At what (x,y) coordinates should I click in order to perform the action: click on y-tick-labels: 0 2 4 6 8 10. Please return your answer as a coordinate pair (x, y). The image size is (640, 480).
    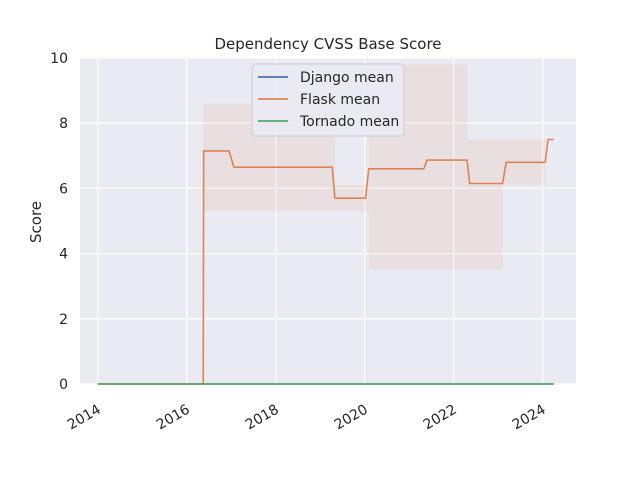
    Looking at the image, I should click on (59, 222).